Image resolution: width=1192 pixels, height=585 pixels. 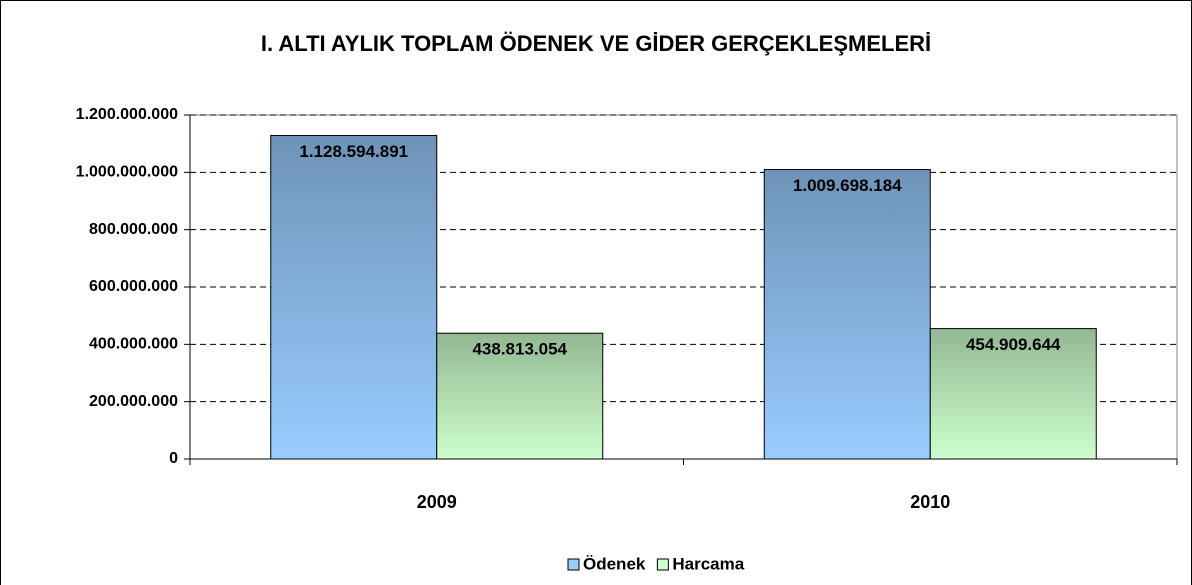 What do you see at coordinates (127, 114) in the screenshot?
I see `y-tick-label: 1.200.000.000` at bounding box center [127, 114].